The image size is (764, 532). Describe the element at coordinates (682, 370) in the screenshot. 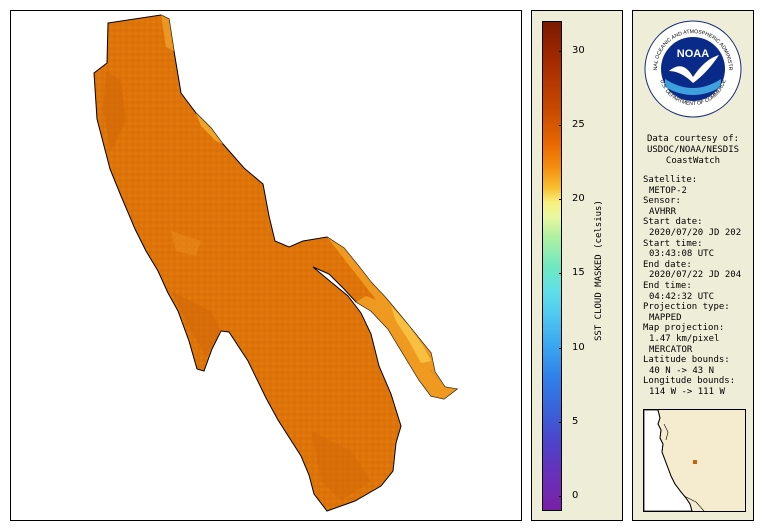

I see `metadata-value: 40 N -> 43 N` at that location.